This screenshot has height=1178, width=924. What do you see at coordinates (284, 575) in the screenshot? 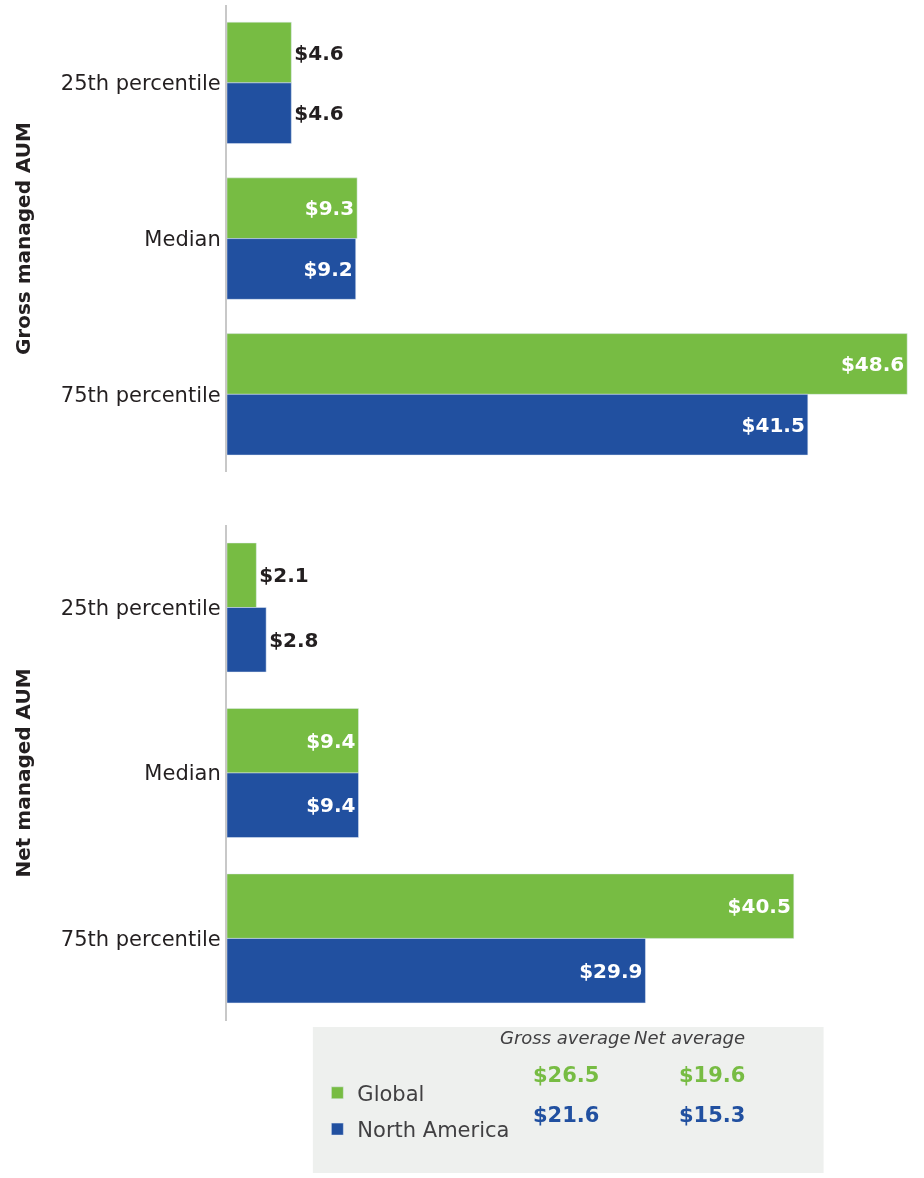
I see `data-label: $2.1` at bounding box center [284, 575].